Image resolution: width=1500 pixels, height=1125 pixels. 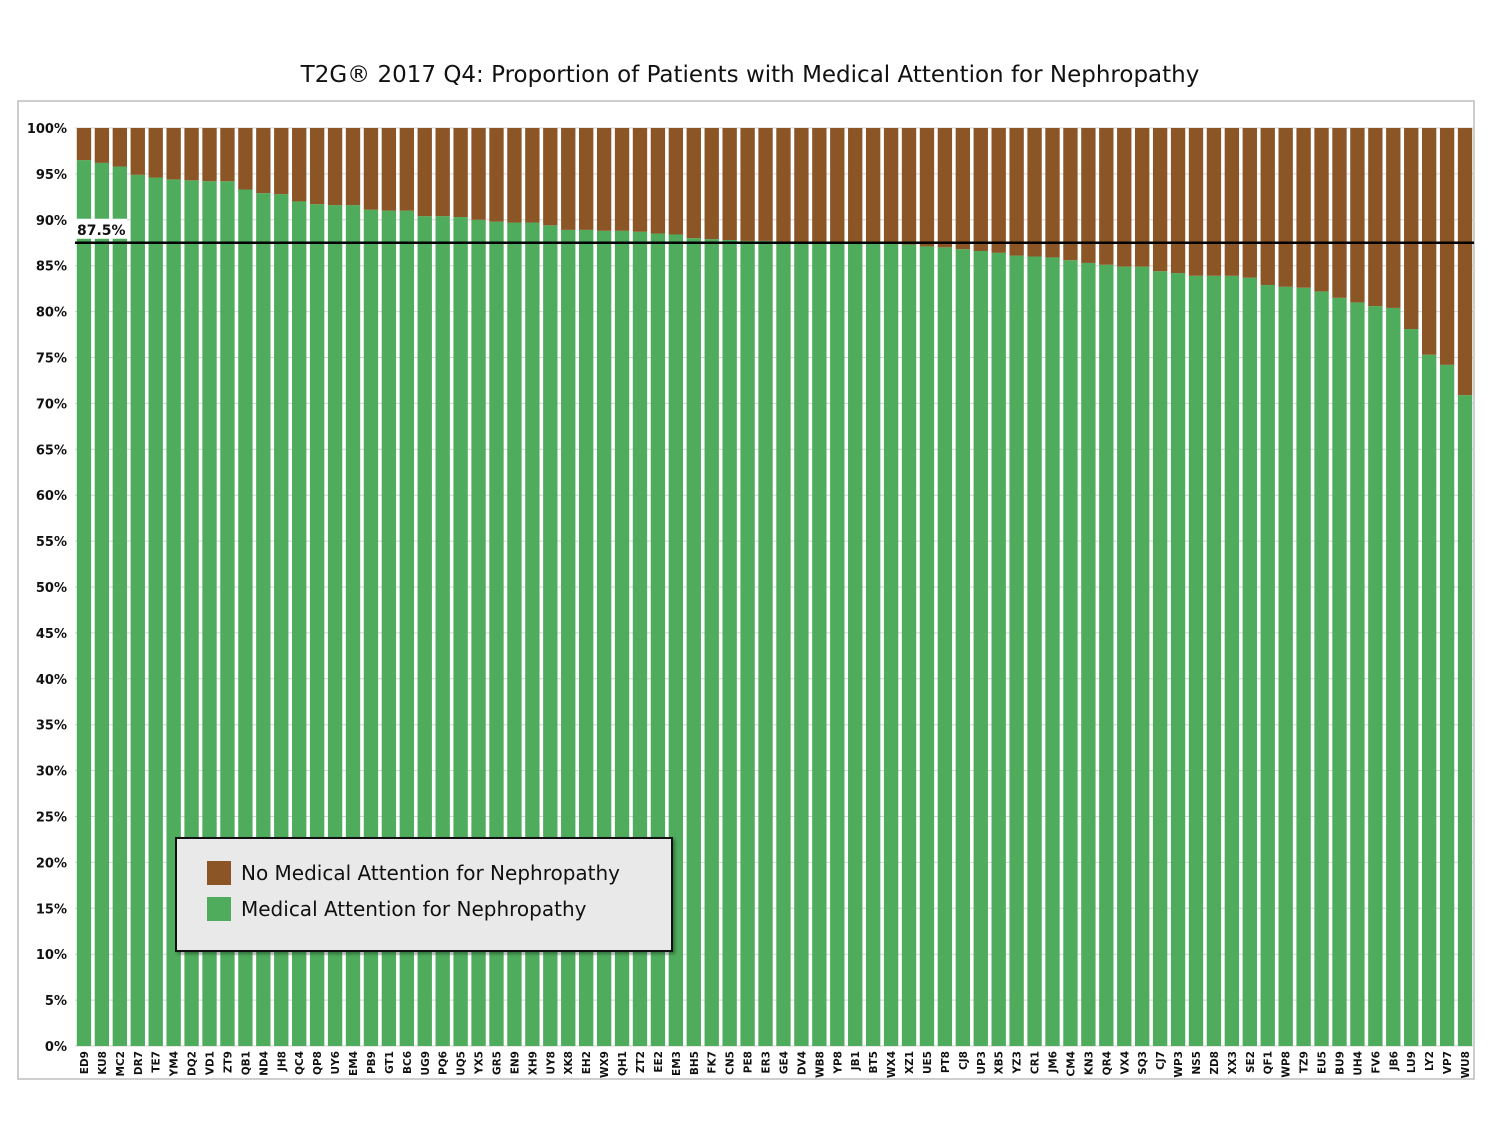 I want to click on x-tick-label: UE5, so click(x=928, y=1062).